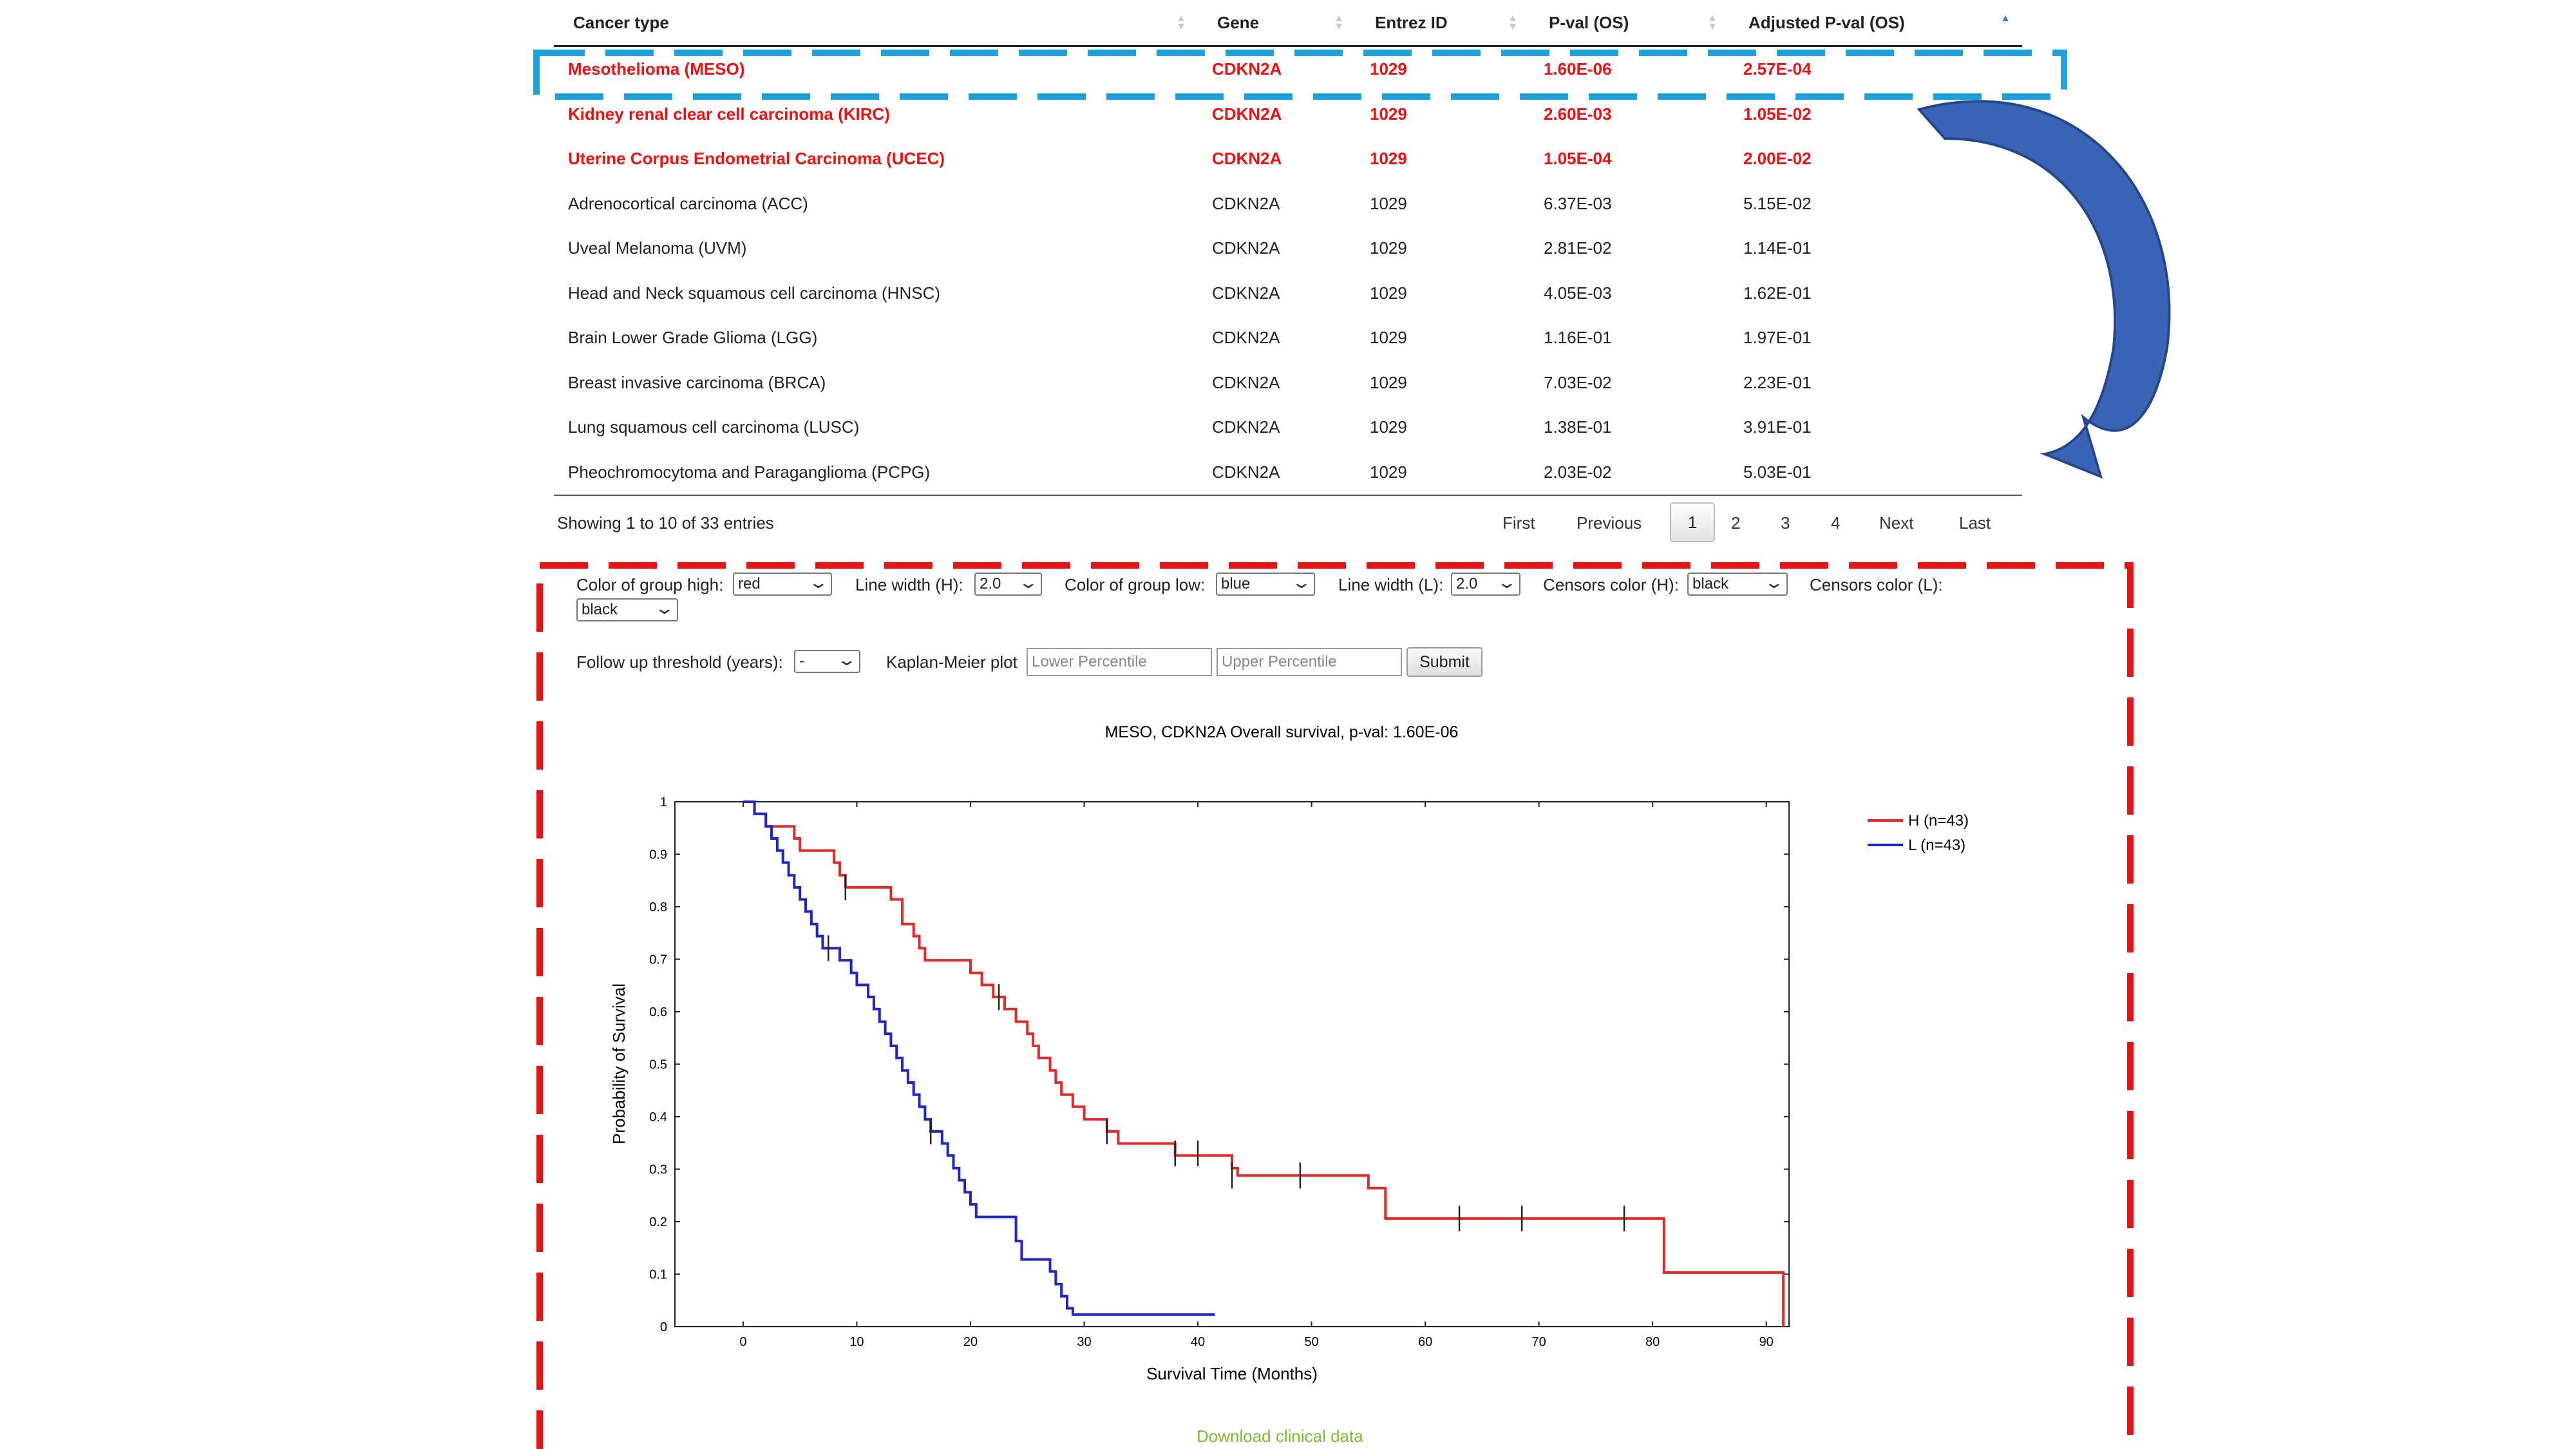 Image resolution: width=2576 pixels, height=1449 pixels. What do you see at coordinates (1896, 523) in the screenshot?
I see `pagination-next: Next` at bounding box center [1896, 523].